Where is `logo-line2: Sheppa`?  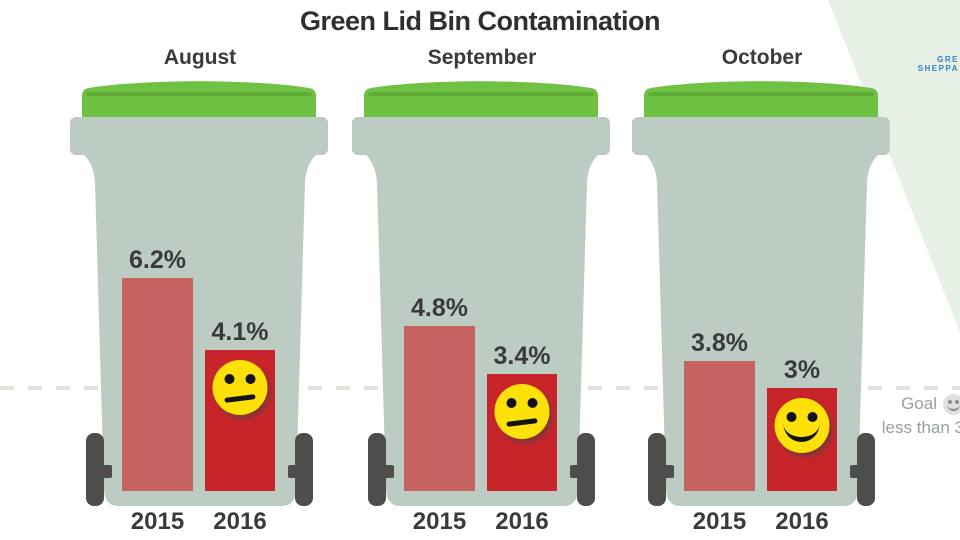
logo-line2: Sheppa is located at coordinates (938, 68).